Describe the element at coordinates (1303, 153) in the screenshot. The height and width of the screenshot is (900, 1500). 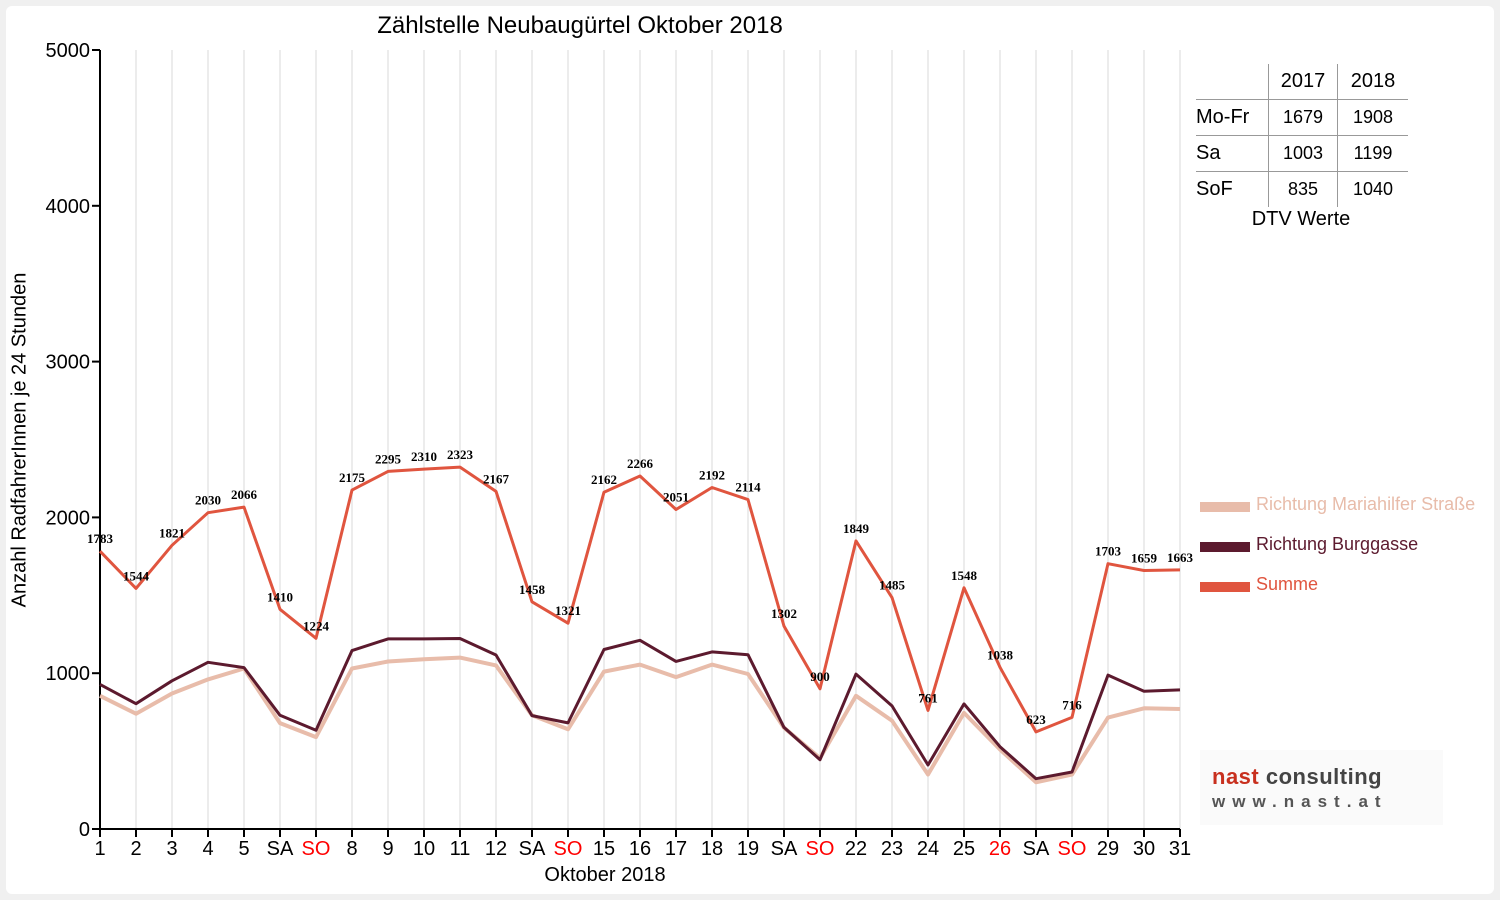
I see `dtv-cell: 1003` at that location.